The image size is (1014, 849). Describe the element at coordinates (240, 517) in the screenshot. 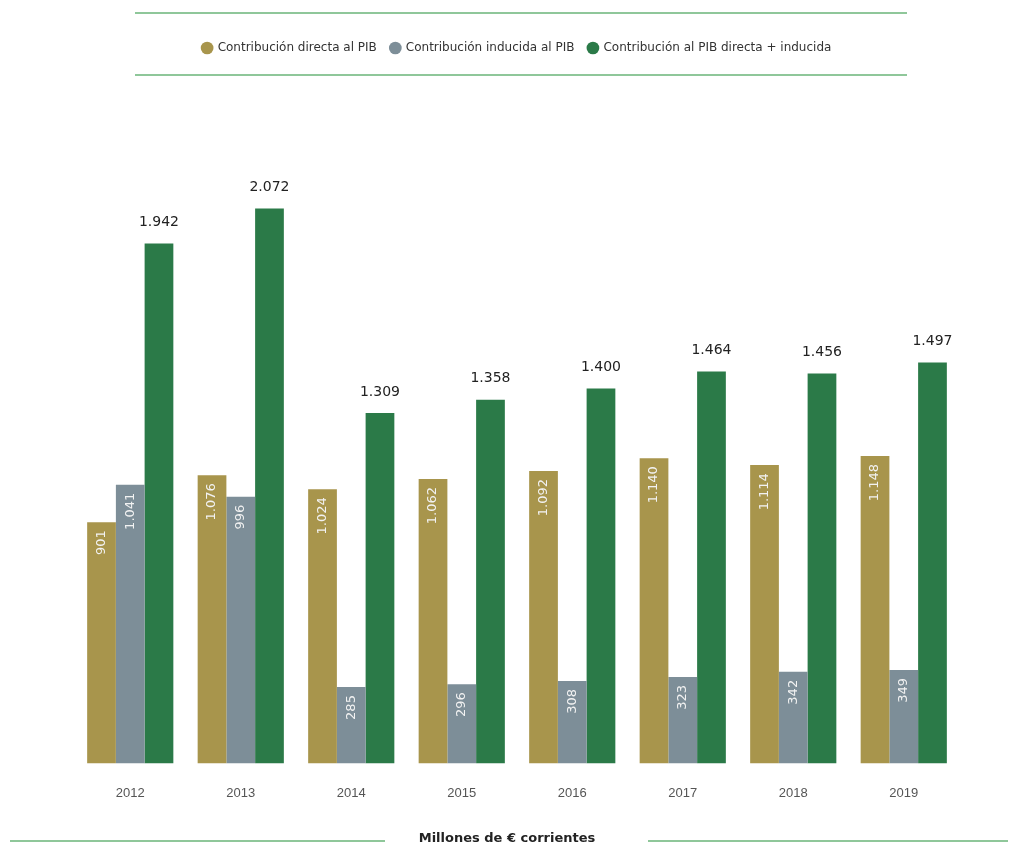

I see `data-label: 996` at that location.